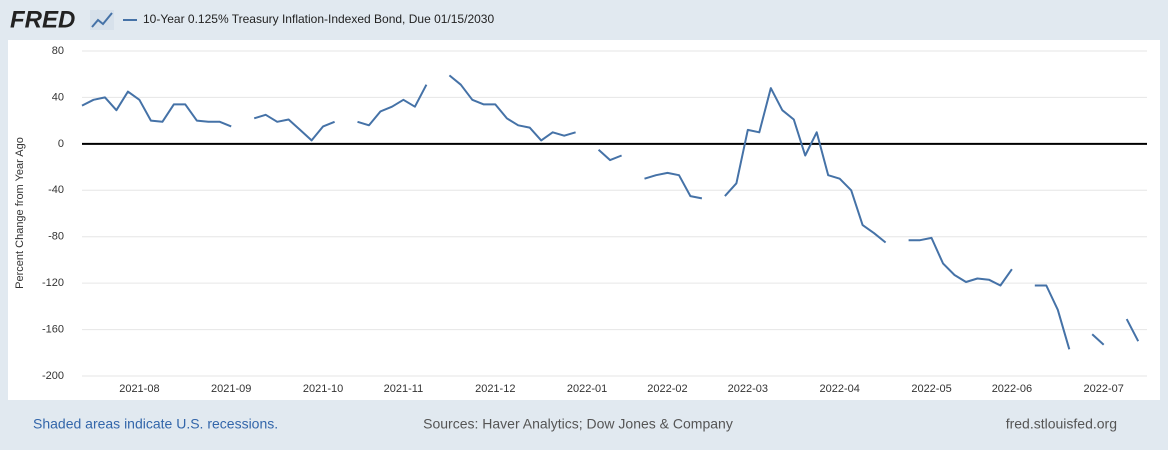  I want to click on y-tick-label: 80, so click(58, 51).